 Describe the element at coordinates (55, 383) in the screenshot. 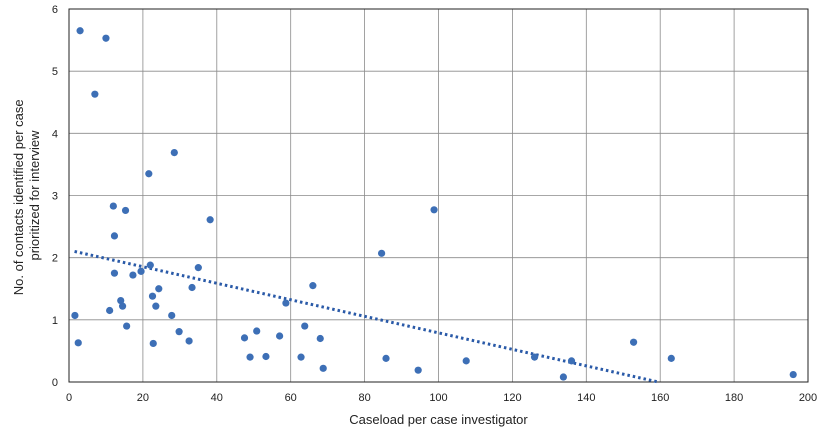

I see `y-tick-label: 0` at that location.